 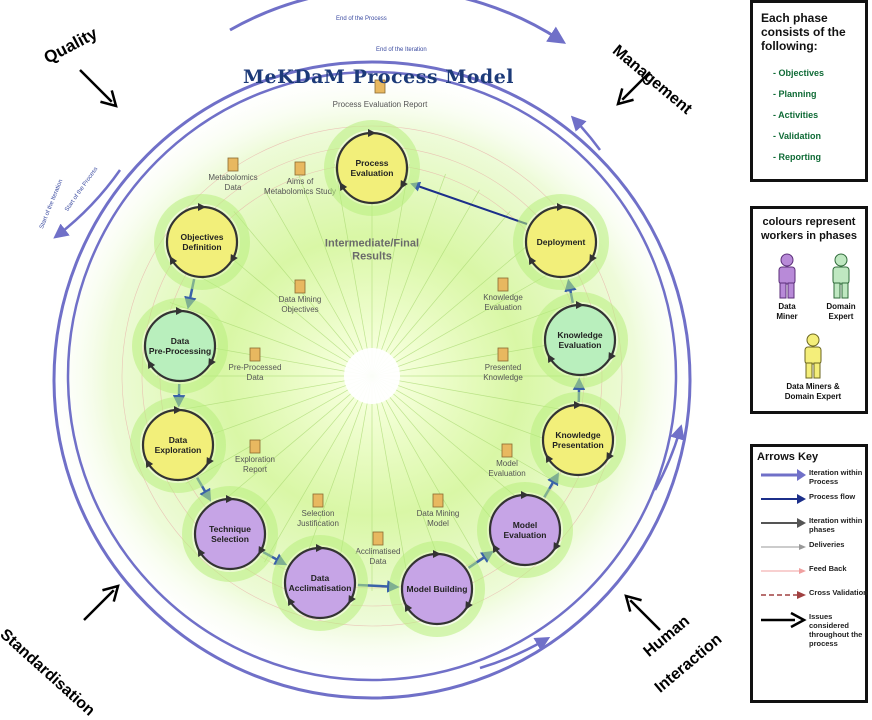 I want to click on data-miner-label: Data Miner, so click(x=787, y=312).